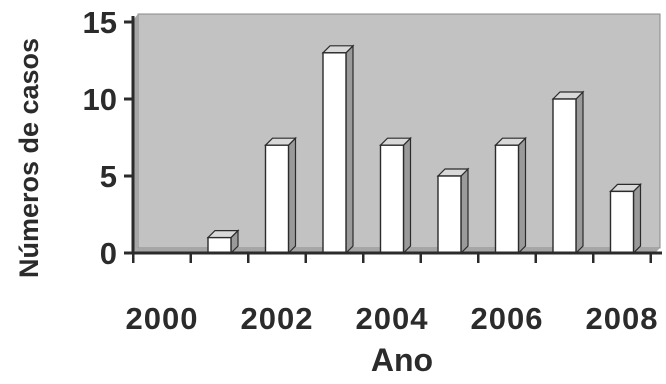 The image size is (666, 384). What do you see at coordinates (162, 318) in the screenshot?
I see `x-tick-label: 2000` at bounding box center [162, 318].